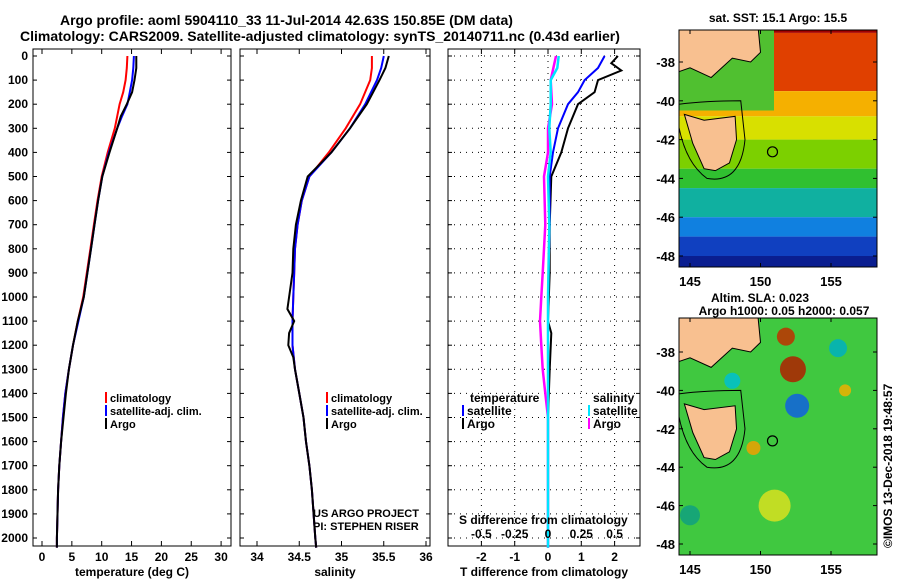 Image resolution: width=900 pixels, height=580 pixels. Describe the element at coordinates (18, 177) in the screenshot. I see `depth-tick-label: 500` at that location.